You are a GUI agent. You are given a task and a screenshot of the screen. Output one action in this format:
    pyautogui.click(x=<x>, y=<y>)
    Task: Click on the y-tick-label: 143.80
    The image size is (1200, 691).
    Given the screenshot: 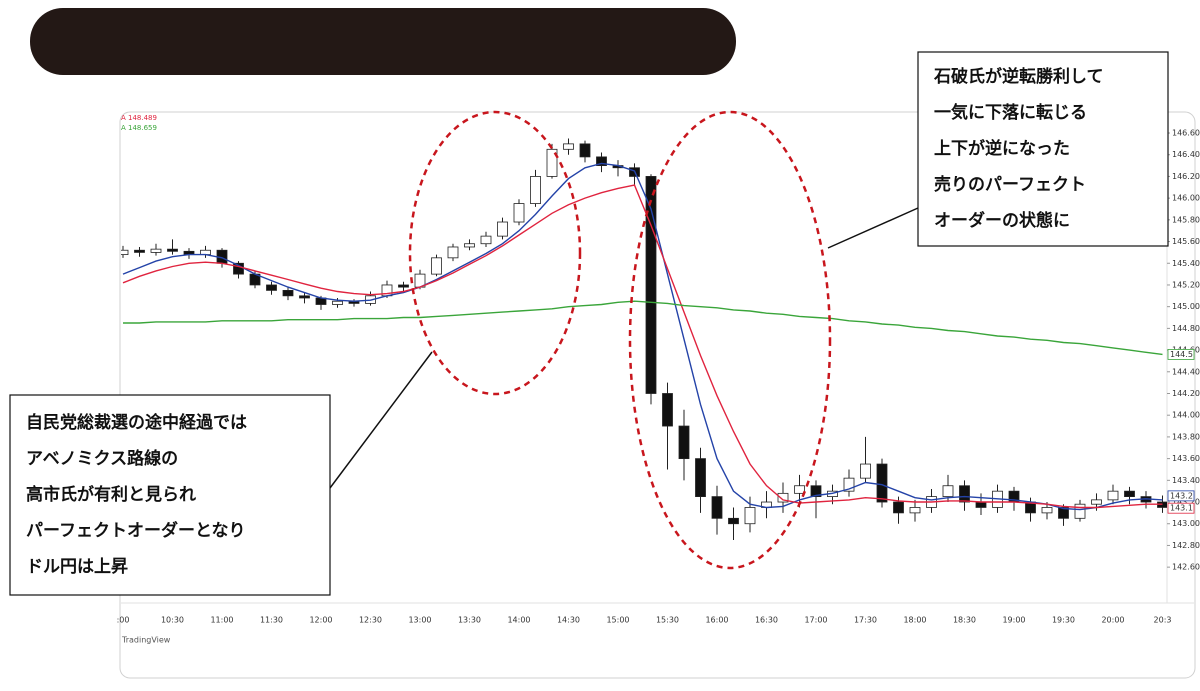 What is the action you would take?
    pyautogui.click(x=1186, y=436)
    